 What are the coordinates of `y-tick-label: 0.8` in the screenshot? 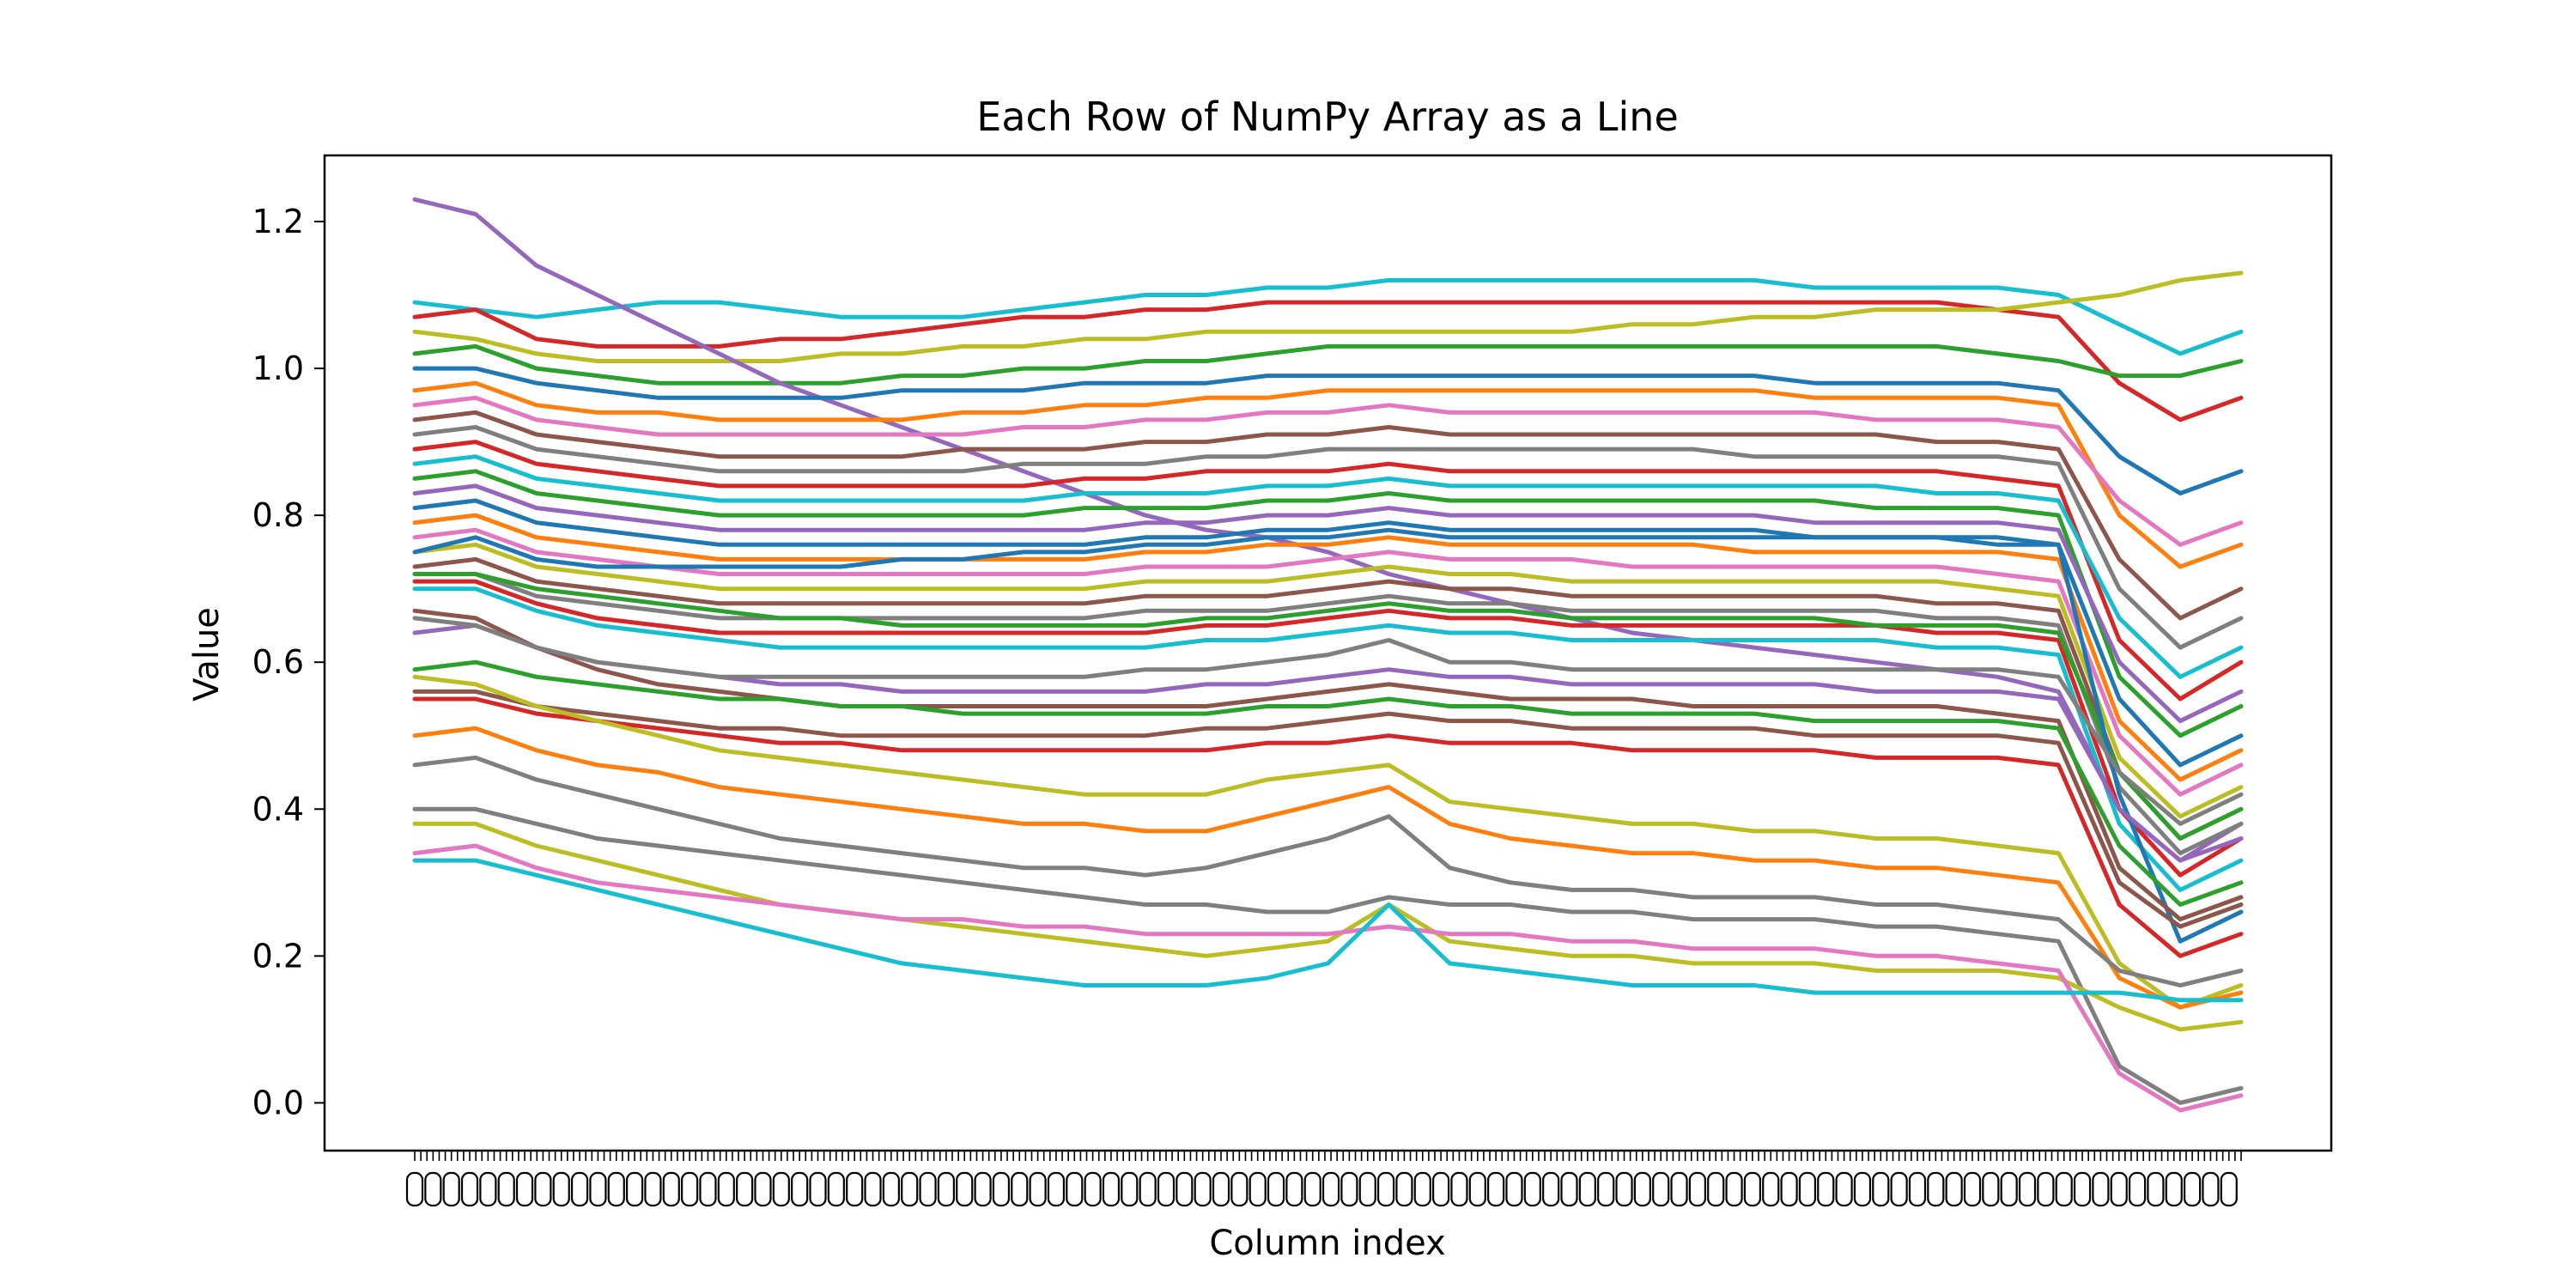 It's located at (278, 515).